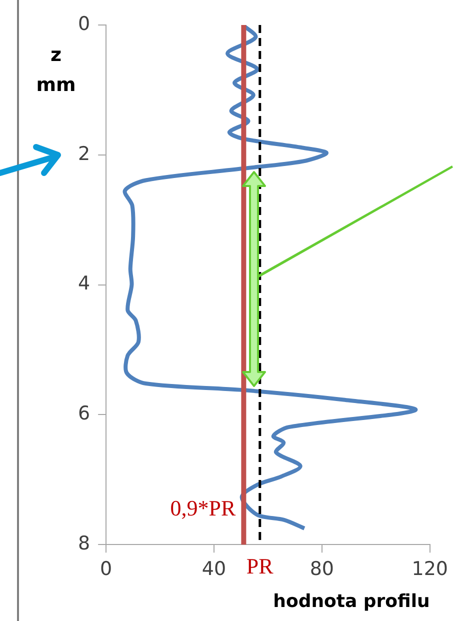 The width and height of the screenshot is (454, 621). I want to click on y-tick-label: 4, so click(84, 283).